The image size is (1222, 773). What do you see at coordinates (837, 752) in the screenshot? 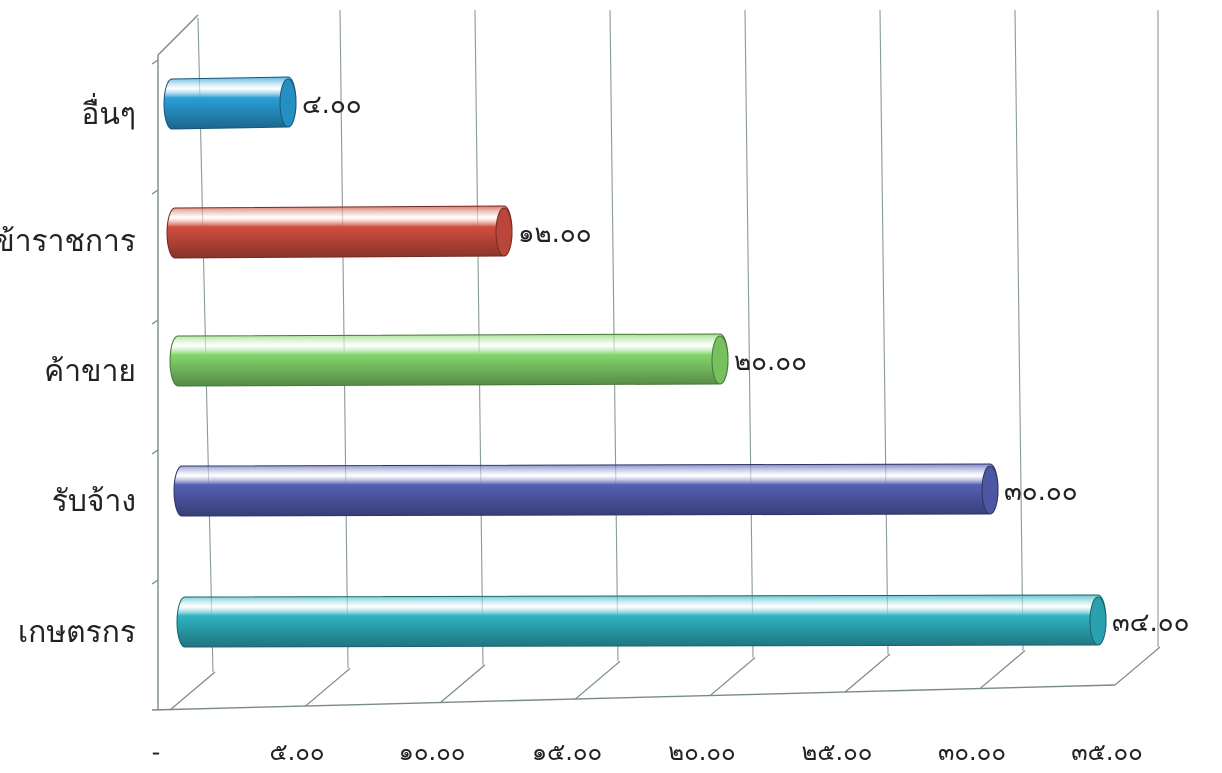
I see `x-tick-label: ๒๕.๐๐` at bounding box center [837, 752].